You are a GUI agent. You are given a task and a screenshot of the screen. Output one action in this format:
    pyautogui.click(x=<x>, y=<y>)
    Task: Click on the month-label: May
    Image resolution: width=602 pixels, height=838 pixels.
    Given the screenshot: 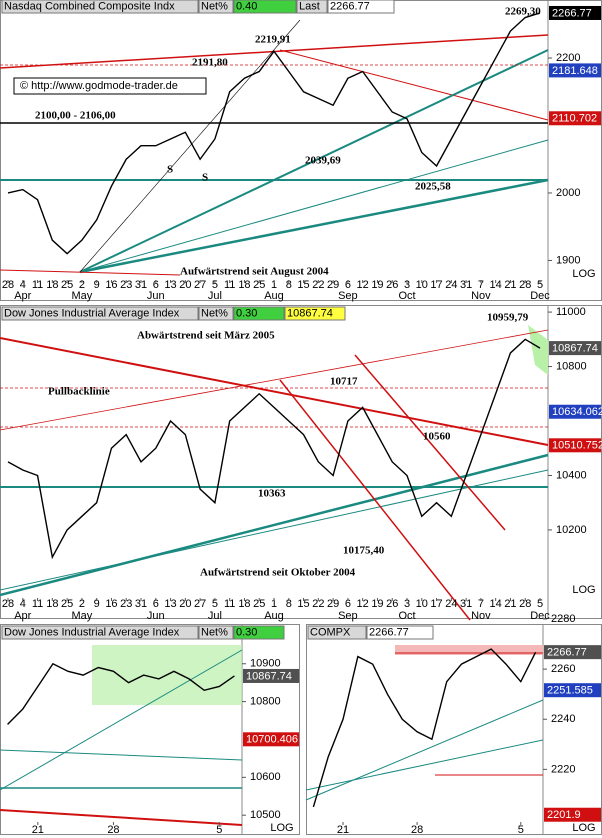 What is the action you would take?
    pyautogui.click(x=81, y=296)
    